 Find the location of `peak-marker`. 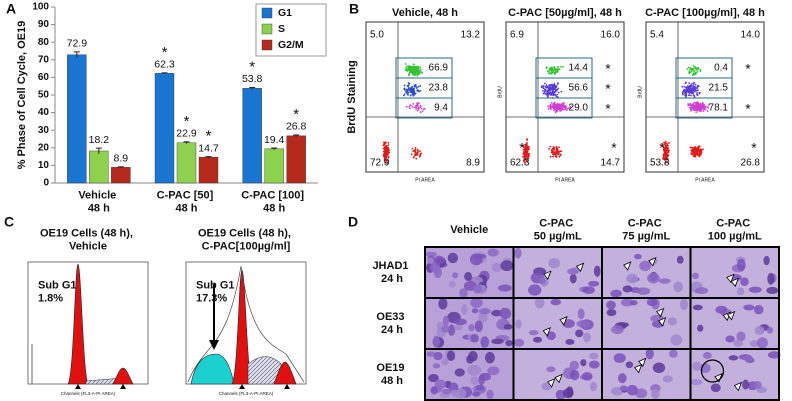

peak-marker is located at coordinates (78, 386).